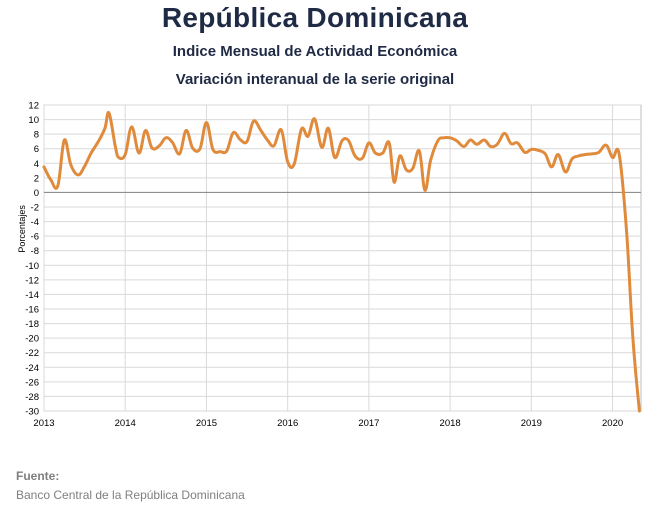 The width and height of the screenshot is (665, 508). What do you see at coordinates (36, 135) in the screenshot?
I see `y-tick-label: 8` at bounding box center [36, 135].